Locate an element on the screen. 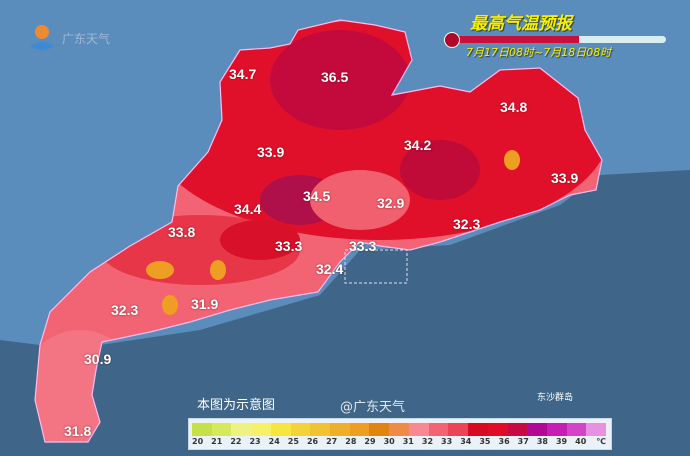  logo-text: 广东天气 is located at coordinates (86, 39).